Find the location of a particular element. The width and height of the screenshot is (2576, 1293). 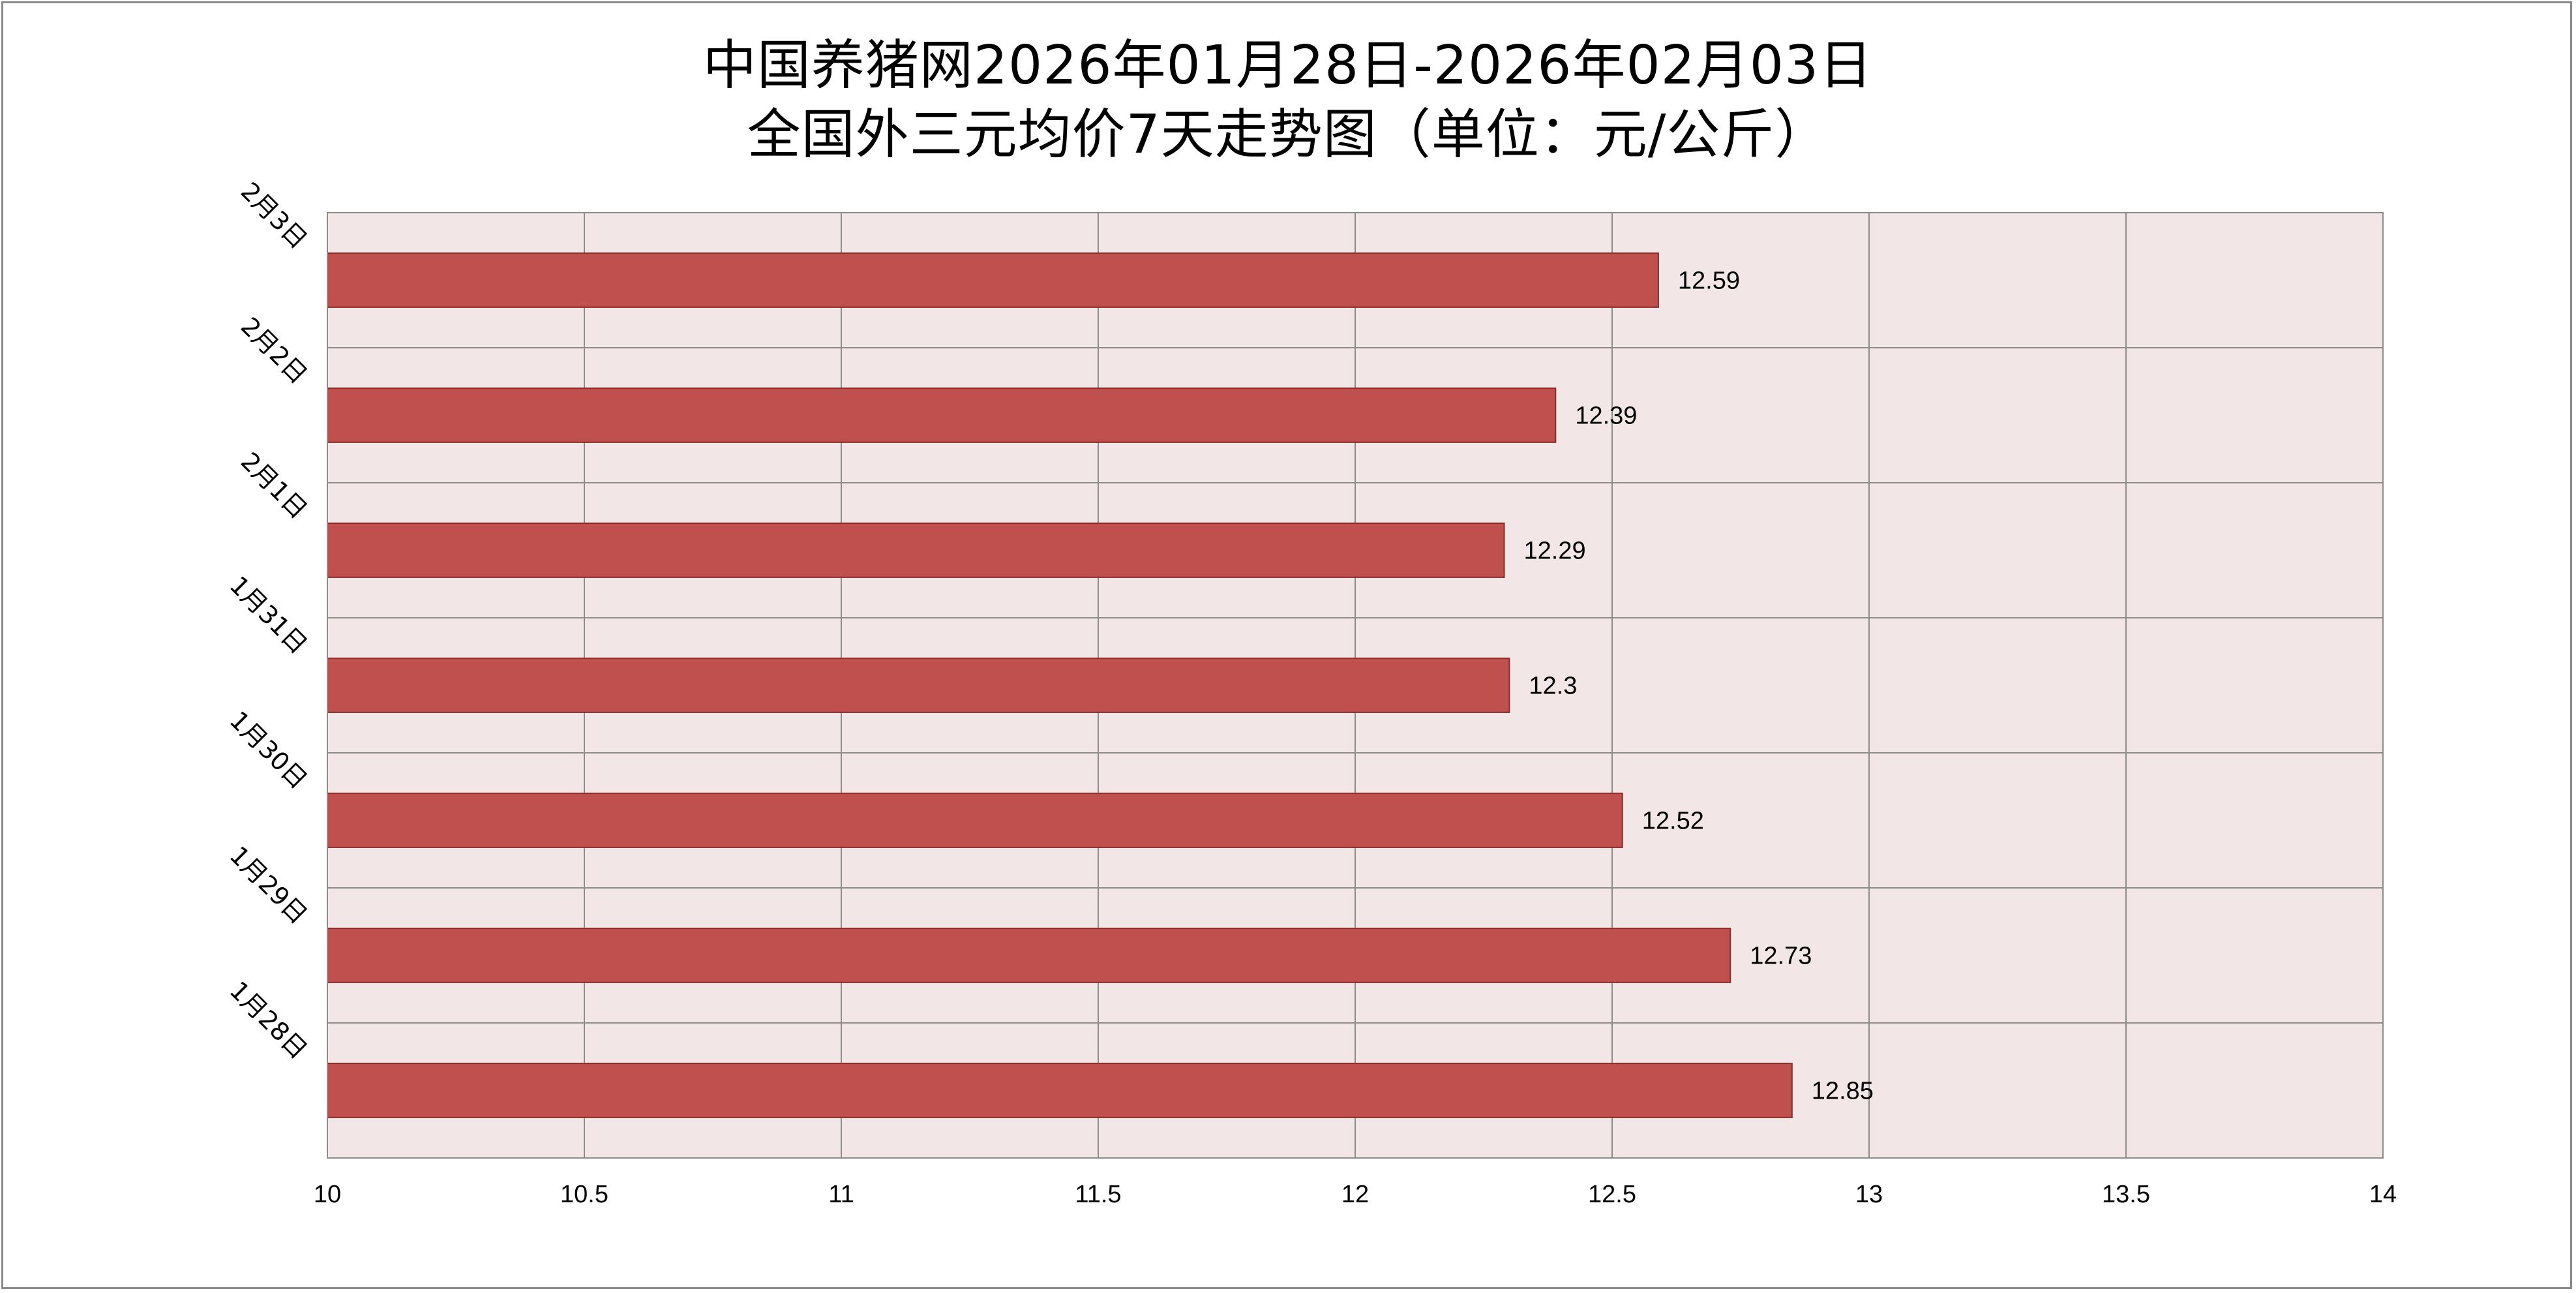

x-axis-ticks: 10 10.5 11 11.5 12 12.5 13 13.5 14 is located at coordinates (1355, 1194).